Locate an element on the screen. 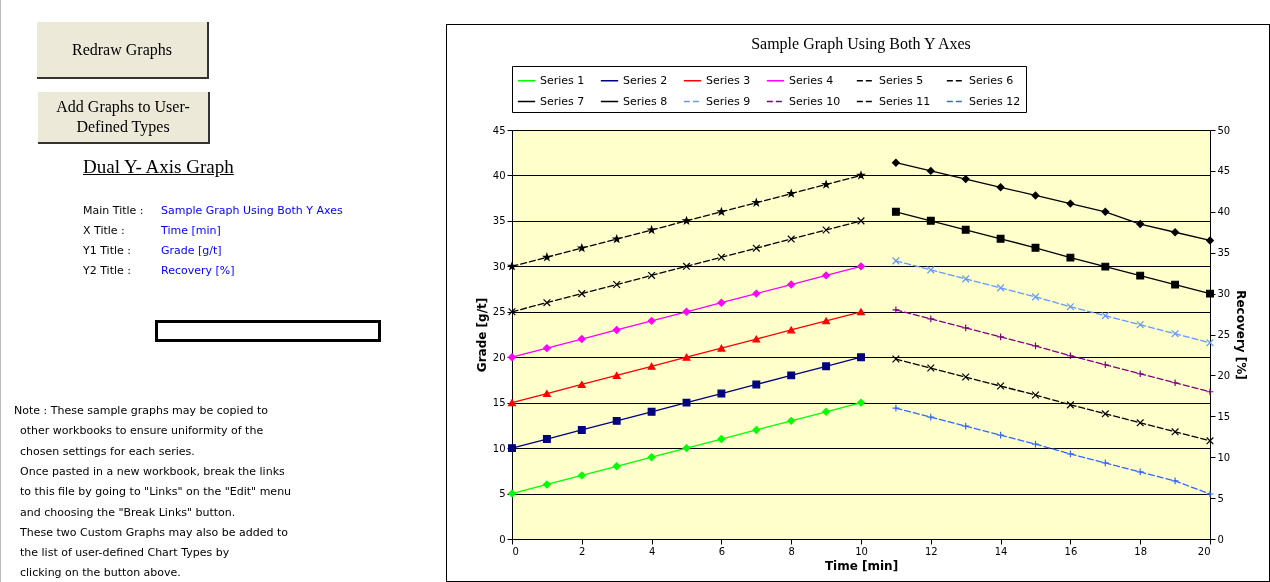 Image resolution: width=1270 pixels, height=582 pixels. text: Y2 Title : is located at coordinates (107, 270).